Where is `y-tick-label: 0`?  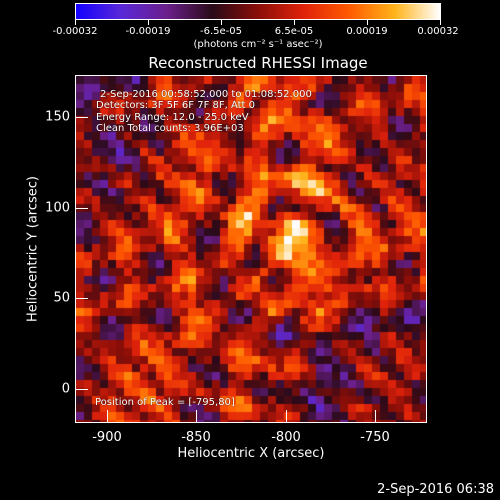 y-tick-label: 0 is located at coordinates (65, 389).